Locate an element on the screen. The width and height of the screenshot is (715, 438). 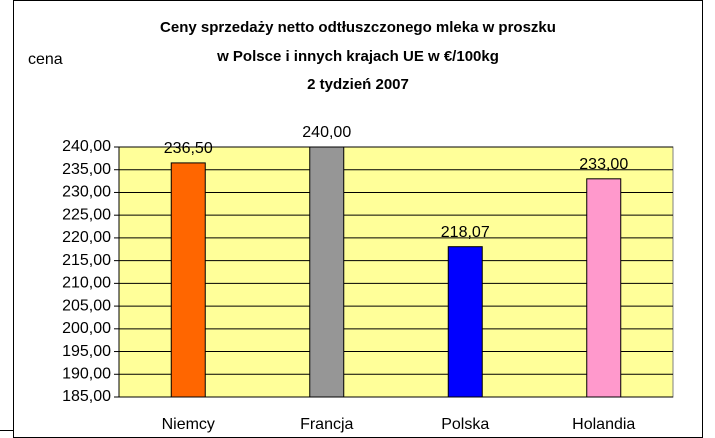
y-tick-label: 240,00 is located at coordinates (86, 146).